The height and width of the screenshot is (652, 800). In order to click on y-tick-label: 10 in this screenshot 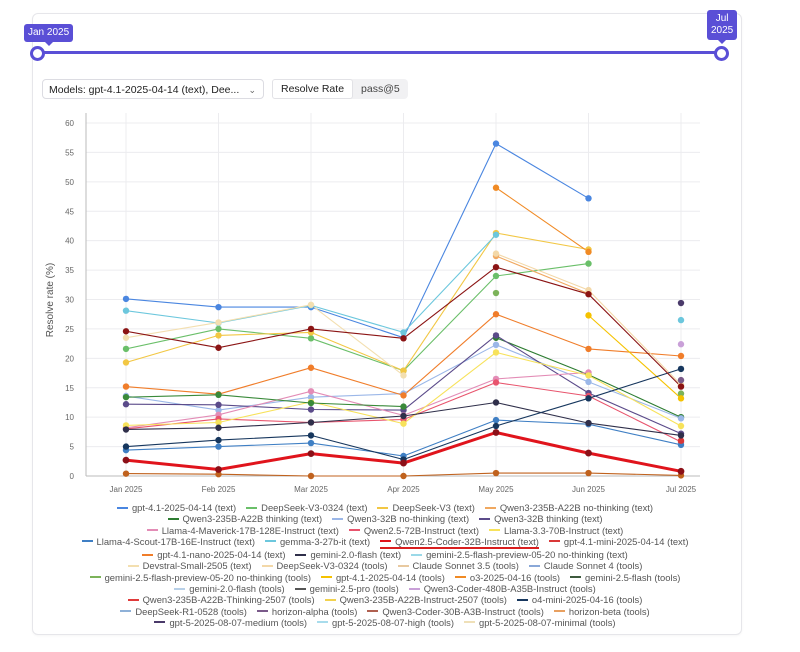, I will do `click(69, 417)`.